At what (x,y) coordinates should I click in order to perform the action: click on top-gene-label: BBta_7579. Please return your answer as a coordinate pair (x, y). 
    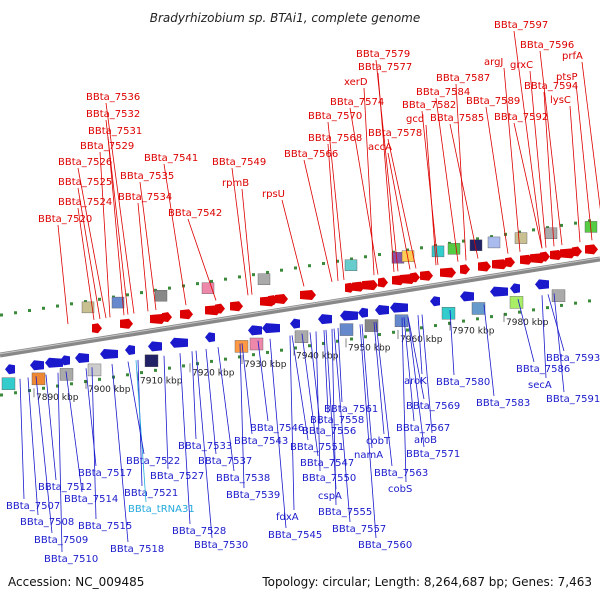
    Looking at the image, I should click on (383, 54).